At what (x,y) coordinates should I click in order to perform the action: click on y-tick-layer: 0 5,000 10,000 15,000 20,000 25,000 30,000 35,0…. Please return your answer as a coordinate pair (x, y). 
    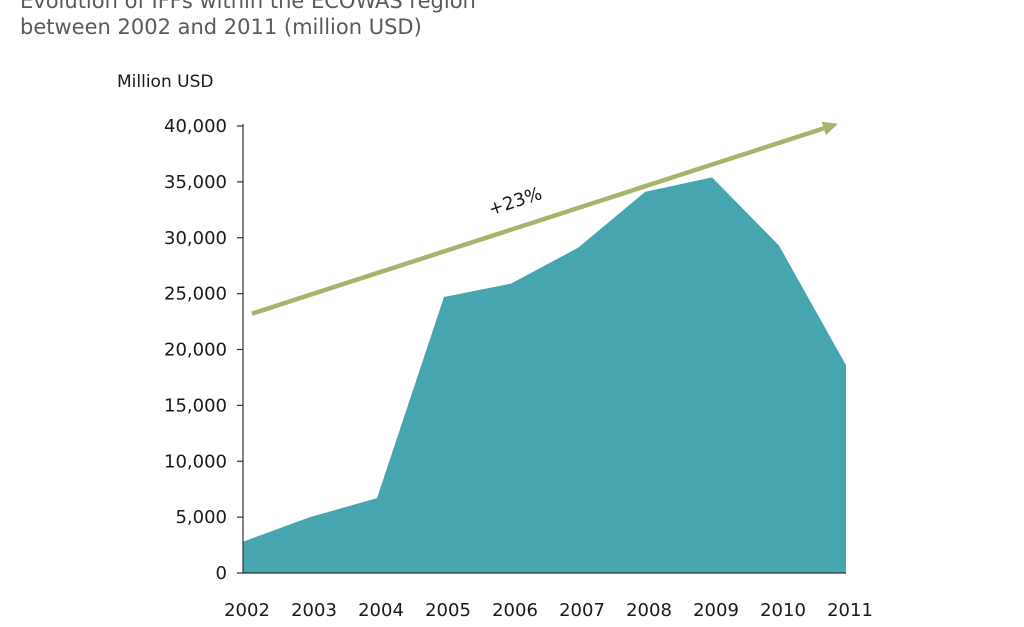
    Looking at the image, I should click on (203, 350).